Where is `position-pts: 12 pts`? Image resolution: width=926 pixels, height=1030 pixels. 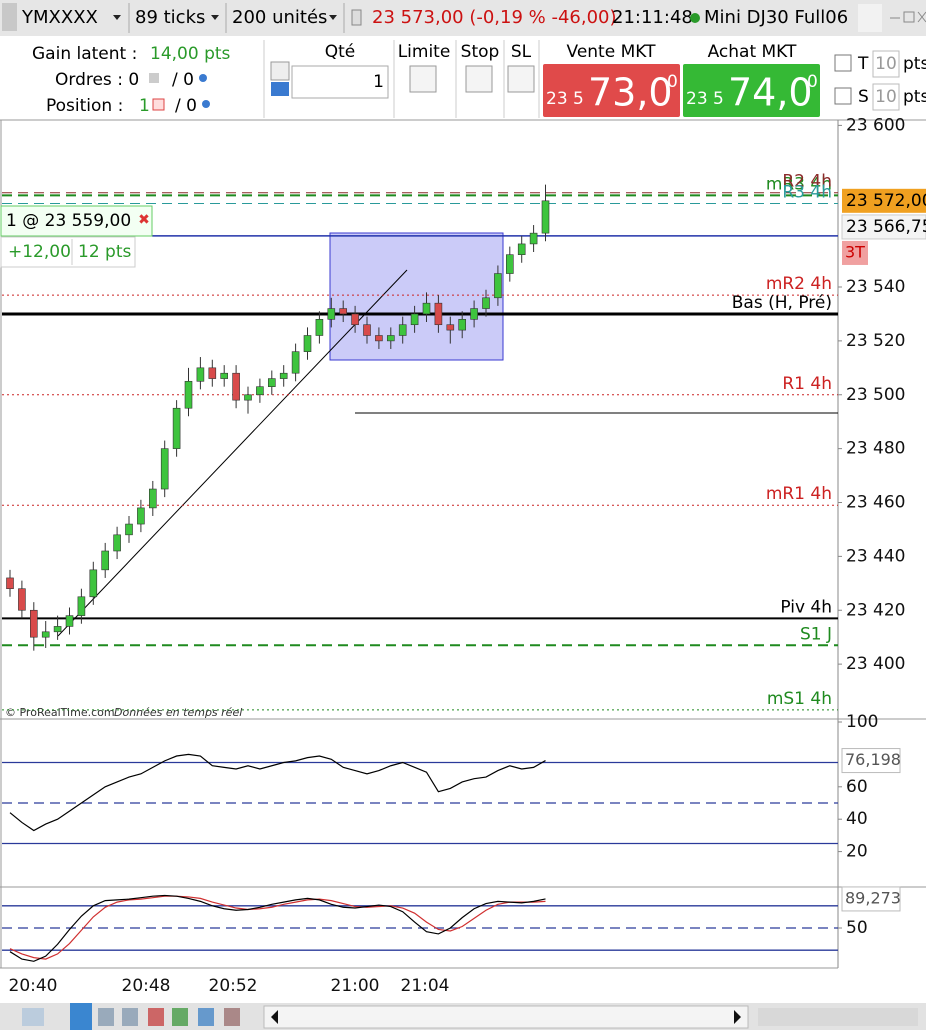 position-pts: 12 pts is located at coordinates (104, 252).